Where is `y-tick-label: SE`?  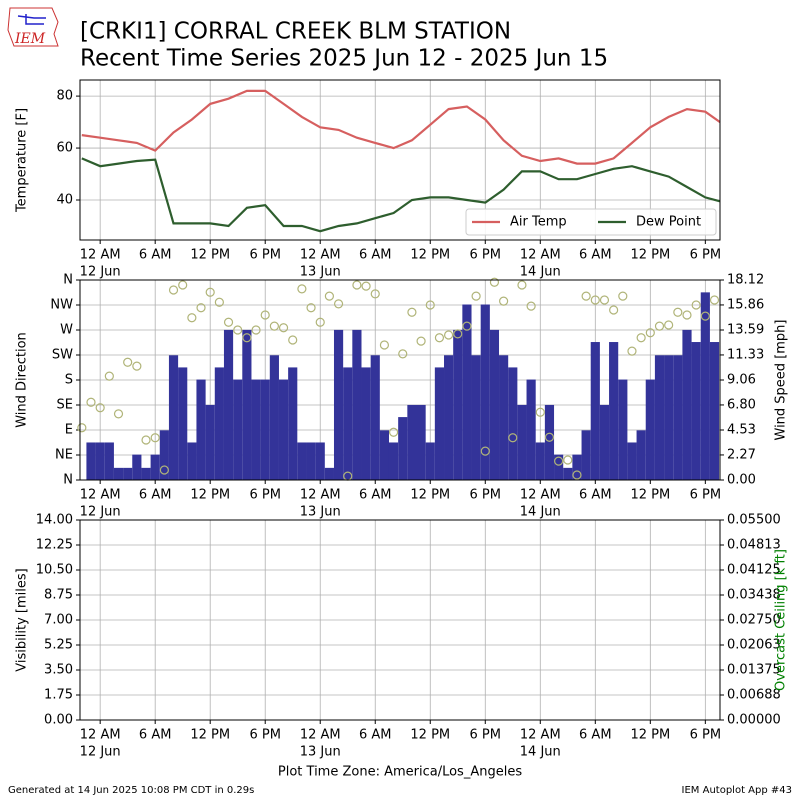 y-tick-label: SE is located at coordinates (65, 405).